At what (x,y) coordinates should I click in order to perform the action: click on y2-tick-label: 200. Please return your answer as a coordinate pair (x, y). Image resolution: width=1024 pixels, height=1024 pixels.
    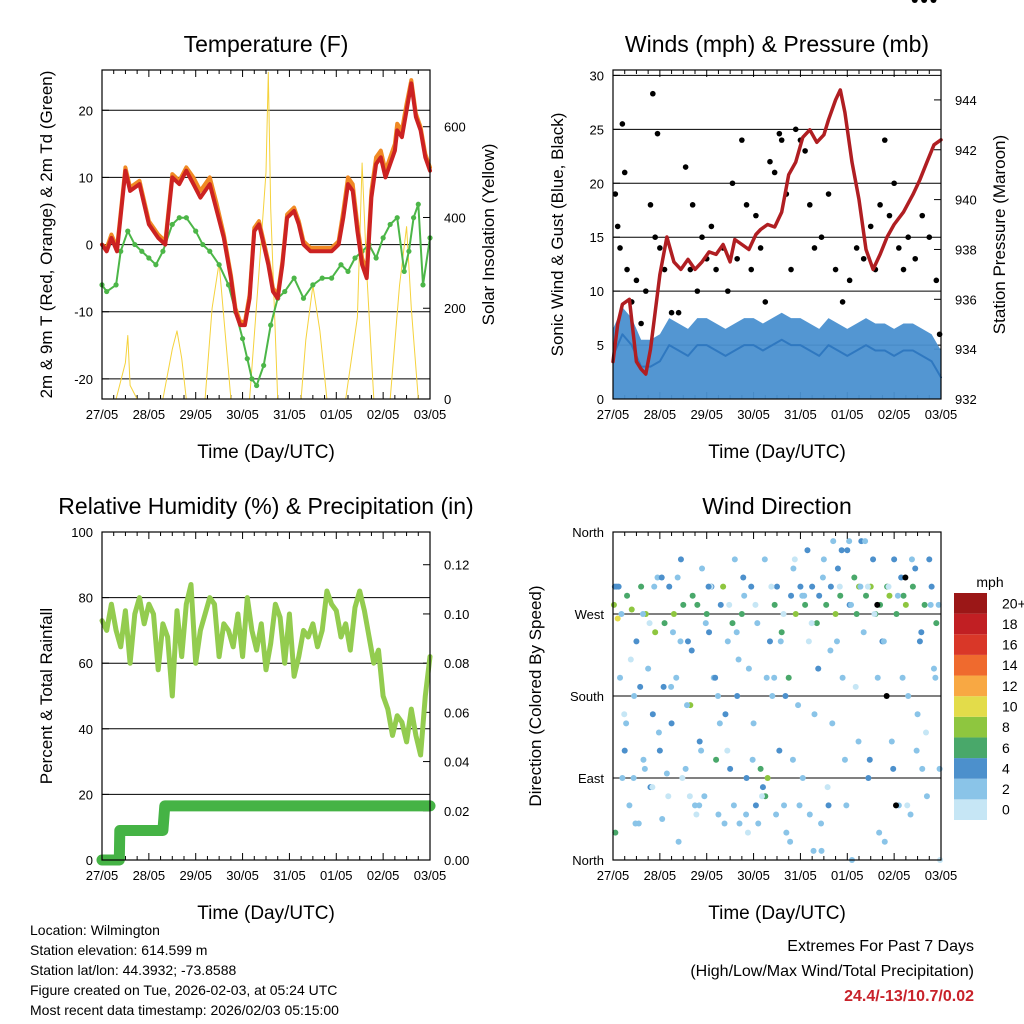
    Looking at the image, I should click on (455, 308).